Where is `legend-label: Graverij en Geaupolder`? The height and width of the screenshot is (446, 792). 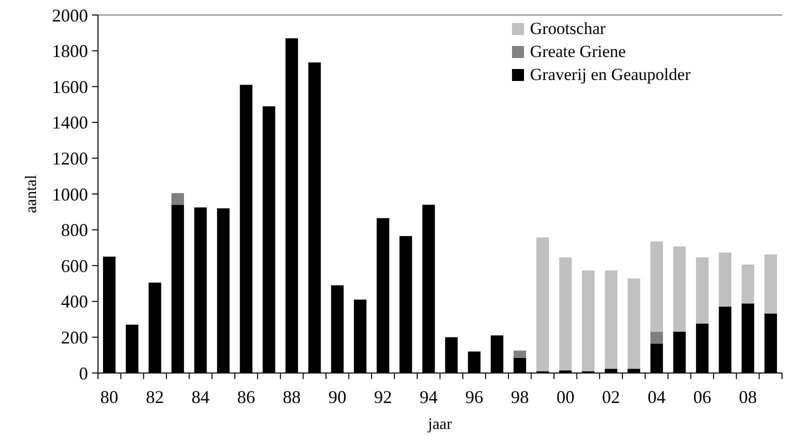
legend-label: Graverij en Geaupolder is located at coordinates (610, 74).